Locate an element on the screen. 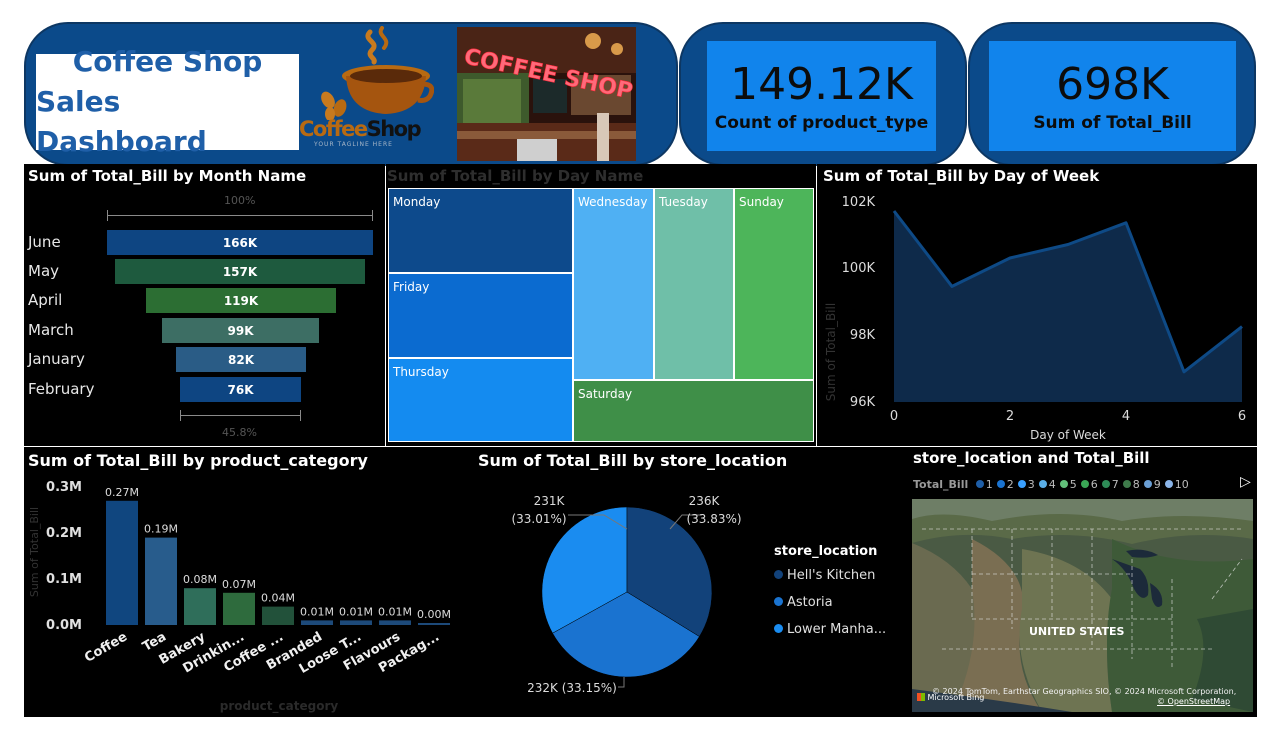  y-tick: 0.1M is located at coordinates (64, 579).